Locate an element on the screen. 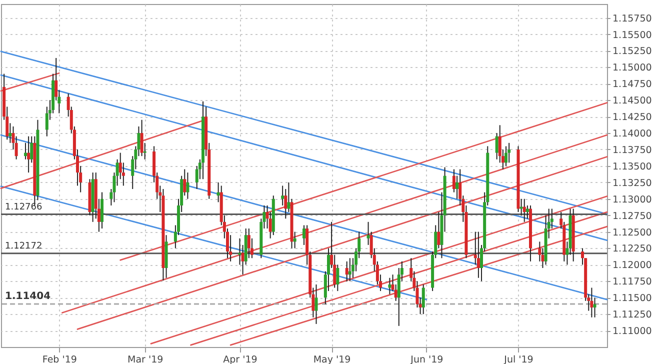 Image resolution: width=660 pixels, height=364 pixels. y-tick-label: 1.12250 is located at coordinates (632, 249).